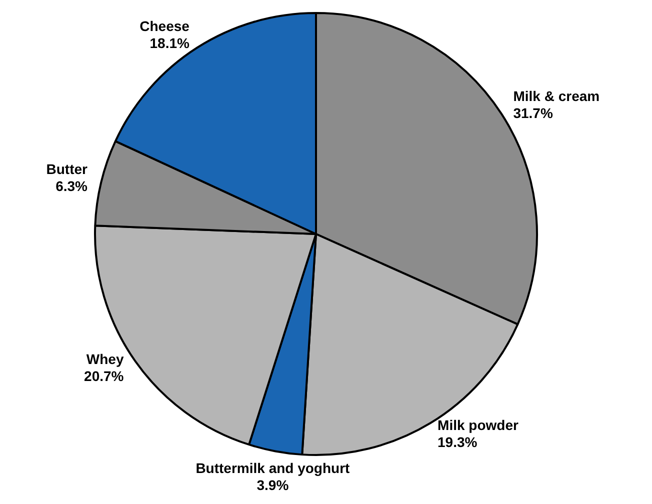  What do you see at coordinates (458, 442) in the screenshot?
I see `data-label: 19.3%` at bounding box center [458, 442].